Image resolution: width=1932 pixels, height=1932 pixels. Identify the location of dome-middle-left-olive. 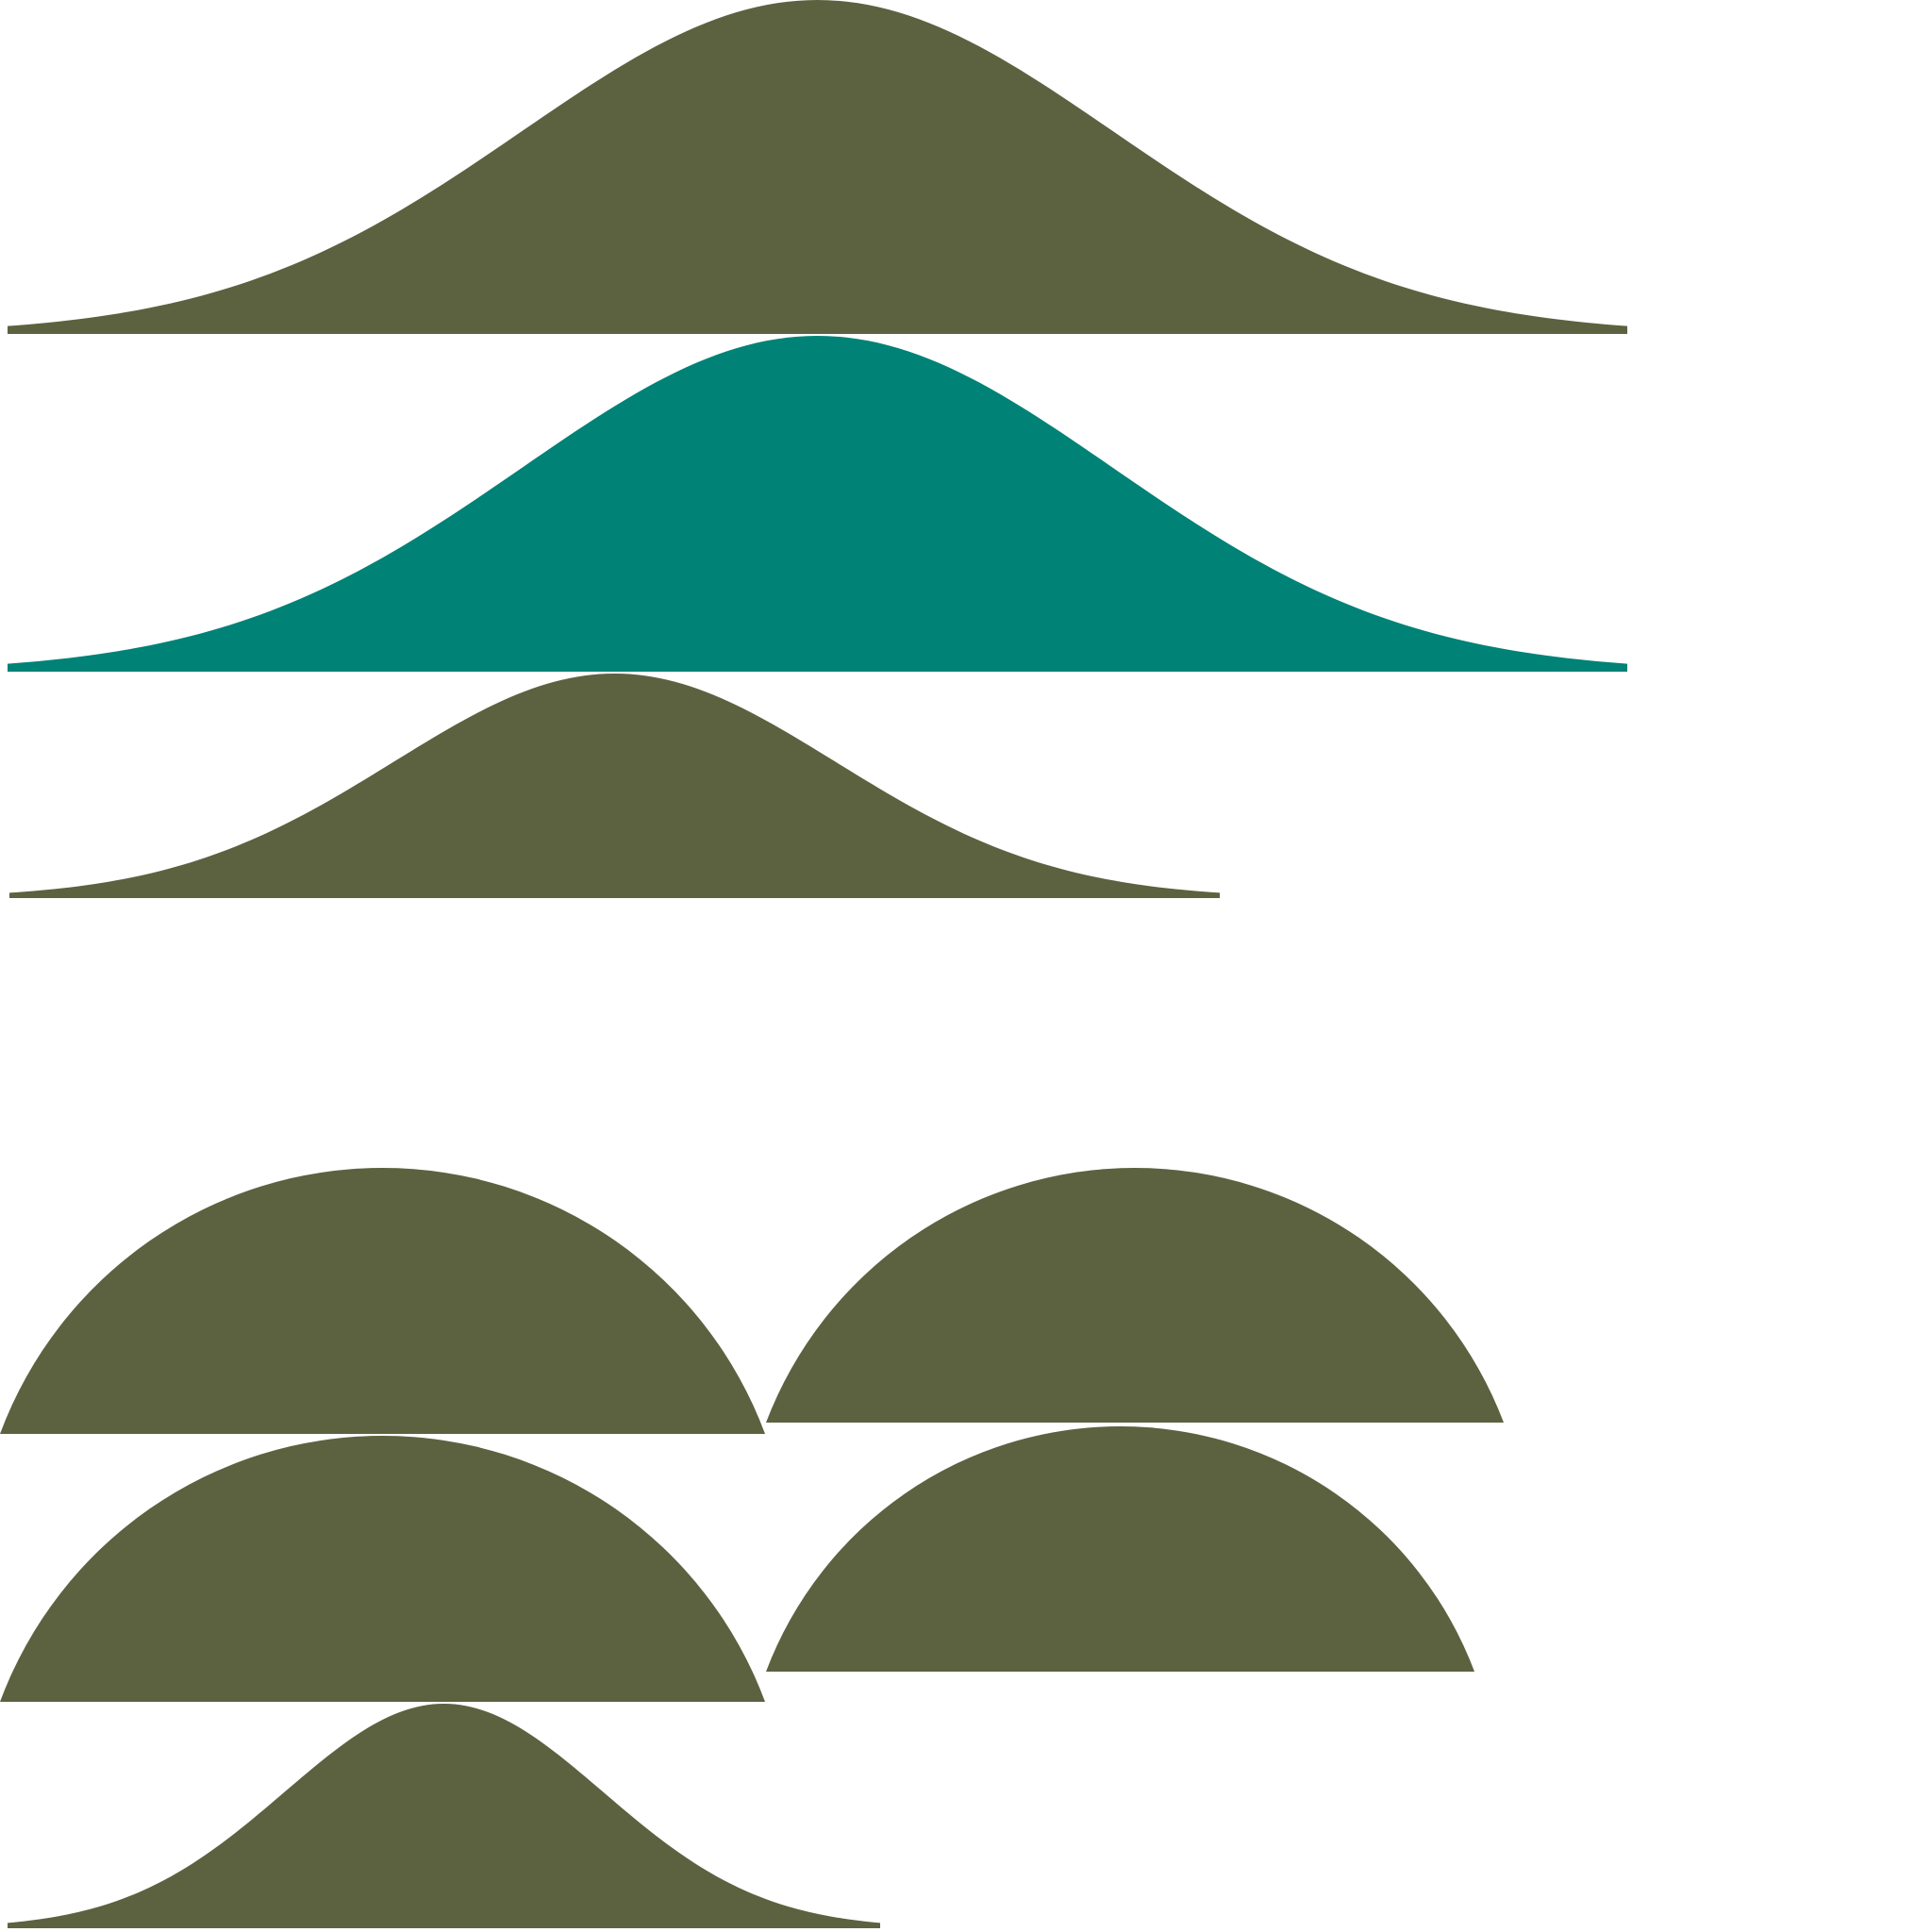
(383, 1569).